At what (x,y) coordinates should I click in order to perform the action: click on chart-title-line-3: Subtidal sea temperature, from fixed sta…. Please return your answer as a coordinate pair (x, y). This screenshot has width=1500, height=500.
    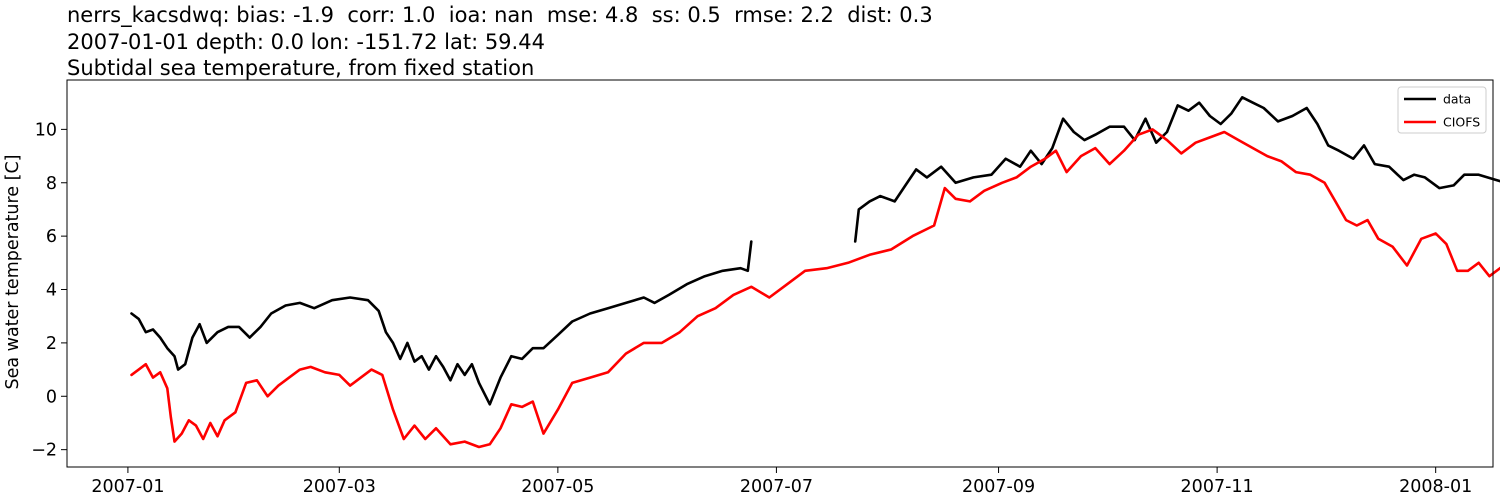
    Looking at the image, I should click on (301, 68).